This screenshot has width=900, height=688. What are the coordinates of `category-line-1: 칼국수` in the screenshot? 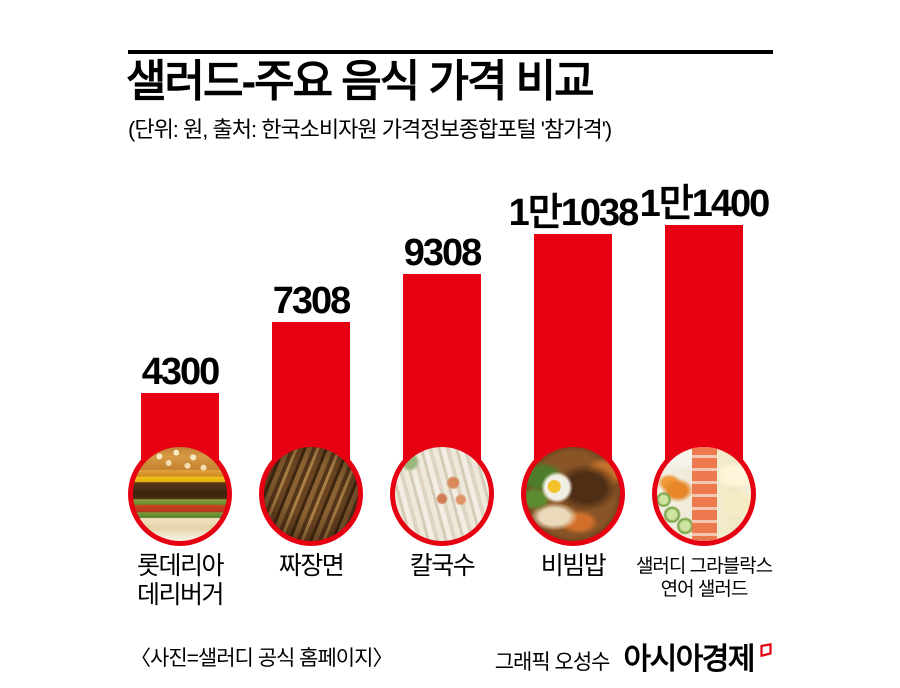 It's located at (442, 566).